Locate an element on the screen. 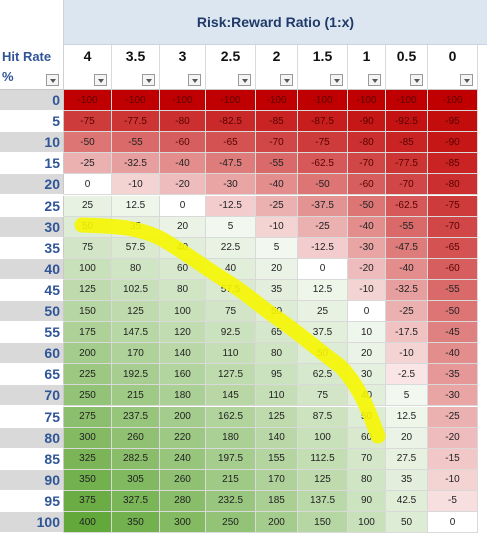 The width and height of the screenshot is (487, 533). table-cell: -25 is located at coordinates (88, 164).